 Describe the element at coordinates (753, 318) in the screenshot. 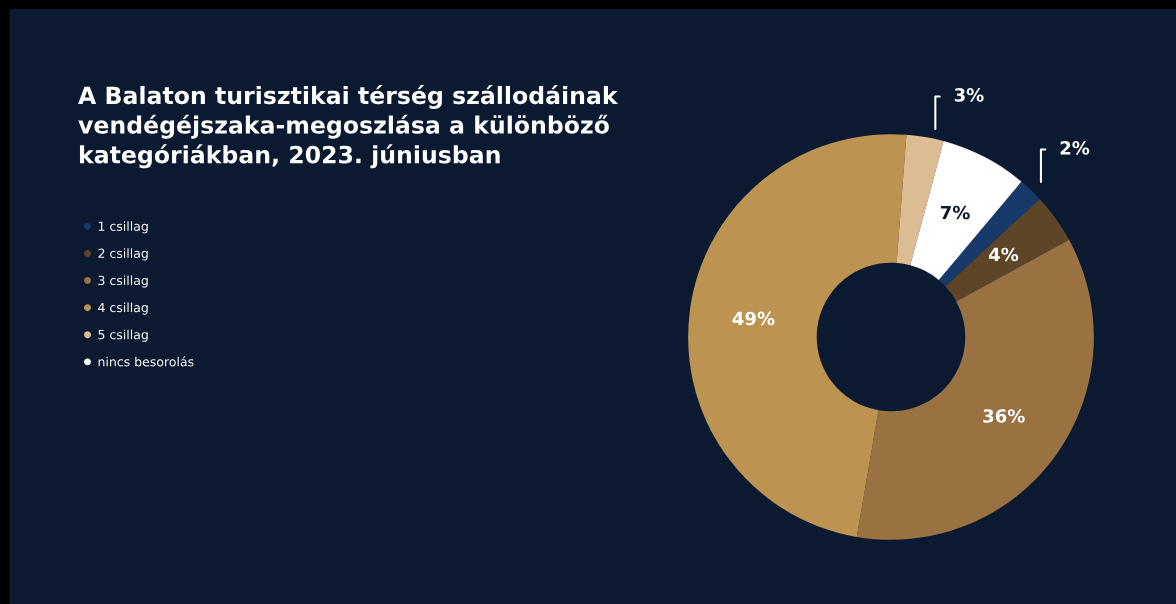

I see `data-label: 49%` at that location.